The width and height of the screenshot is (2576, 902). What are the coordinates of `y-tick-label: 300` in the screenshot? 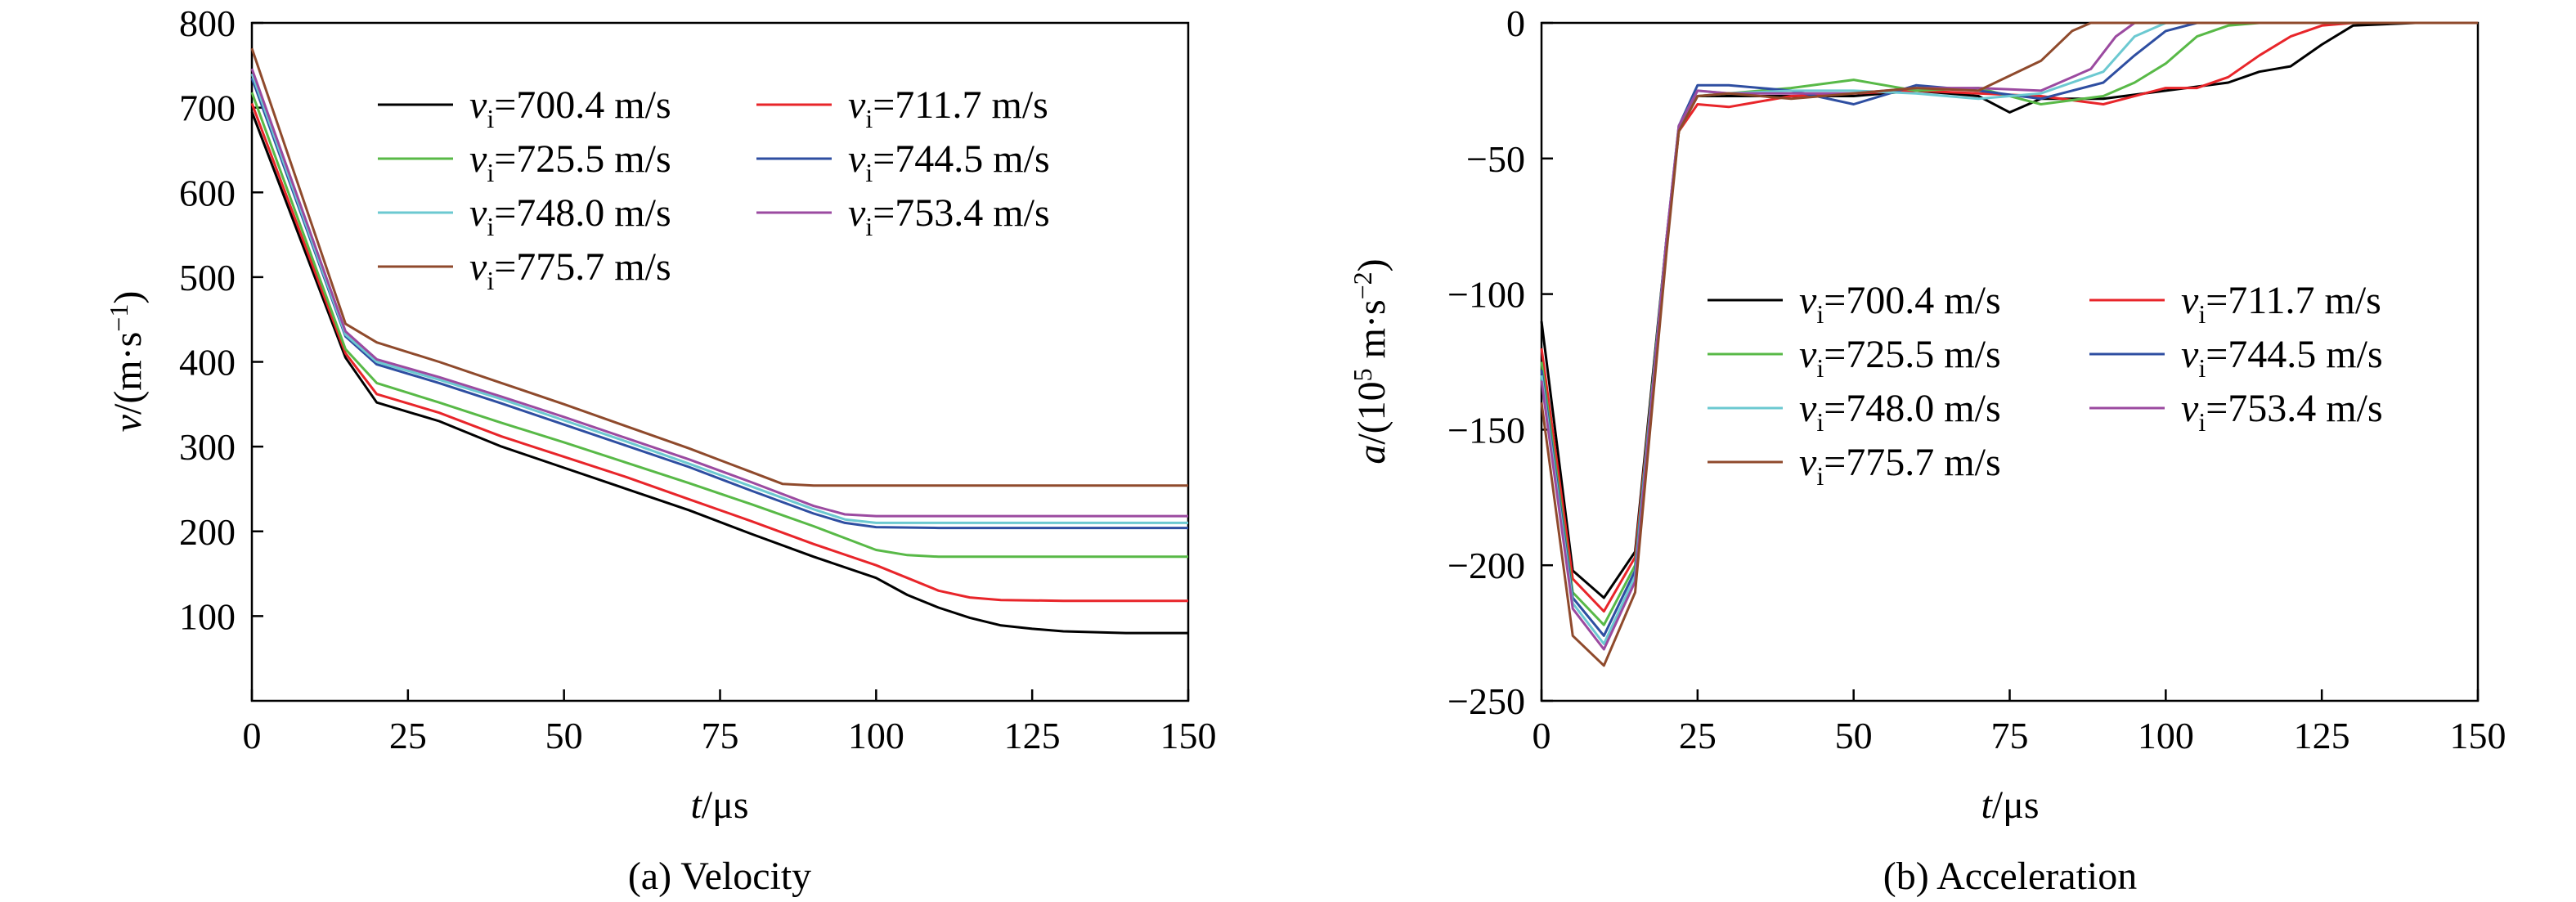 It's located at (207, 447).